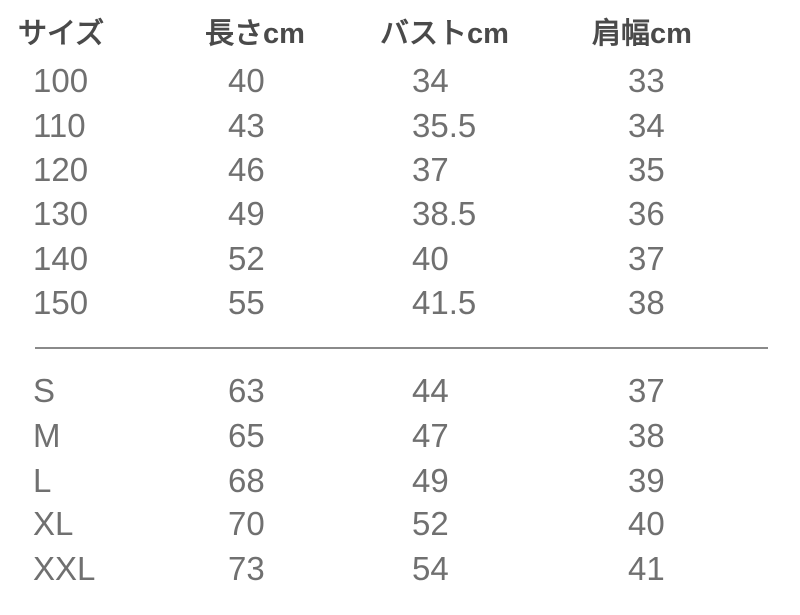 The width and height of the screenshot is (800, 615). What do you see at coordinates (59, 125) in the screenshot?
I see `size-cell: 110` at bounding box center [59, 125].